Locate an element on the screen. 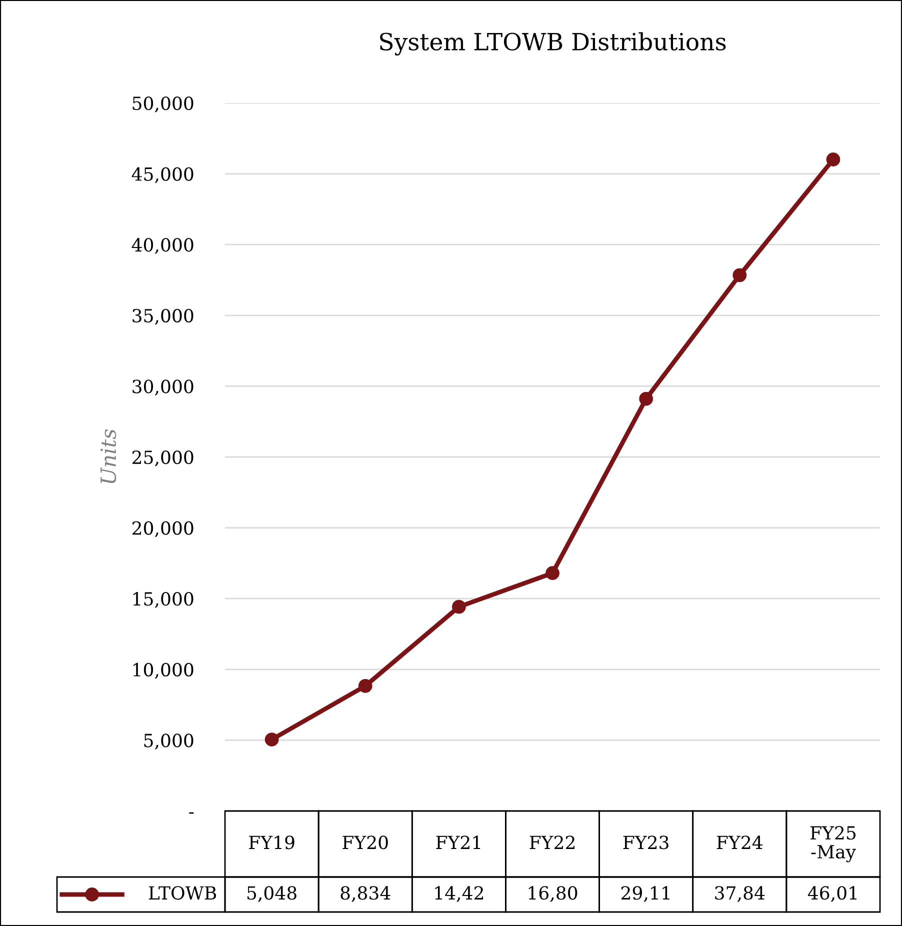 Image resolution: width=902 pixels, height=926 pixels. y-tick-label: 40,000 is located at coordinates (163, 246).